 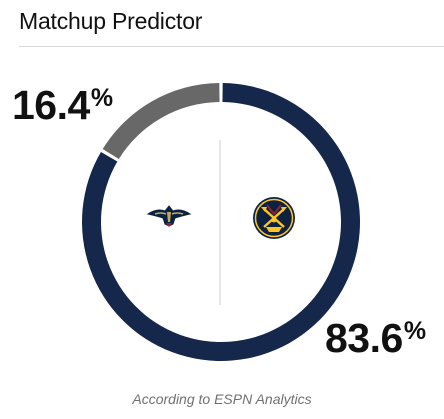 I want to click on source-note: According to ESPN Analytics, so click(x=222, y=399).